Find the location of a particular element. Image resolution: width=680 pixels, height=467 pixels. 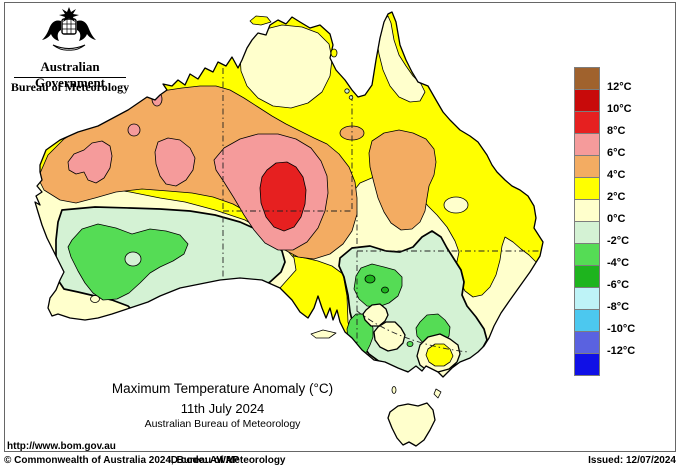

legend-label: -4°C is located at coordinates (618, 263).